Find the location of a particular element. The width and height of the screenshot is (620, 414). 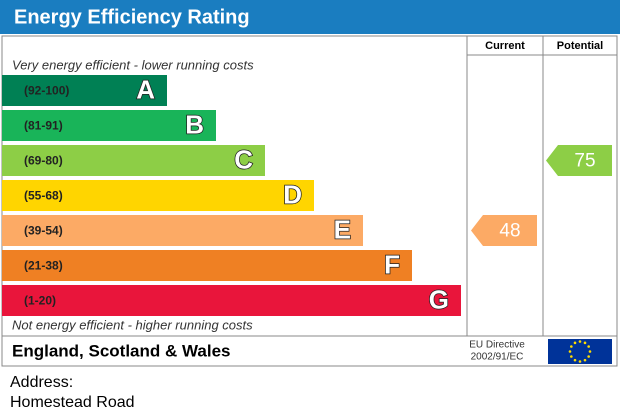

band-letter: F is located at coordinates (392, 264).